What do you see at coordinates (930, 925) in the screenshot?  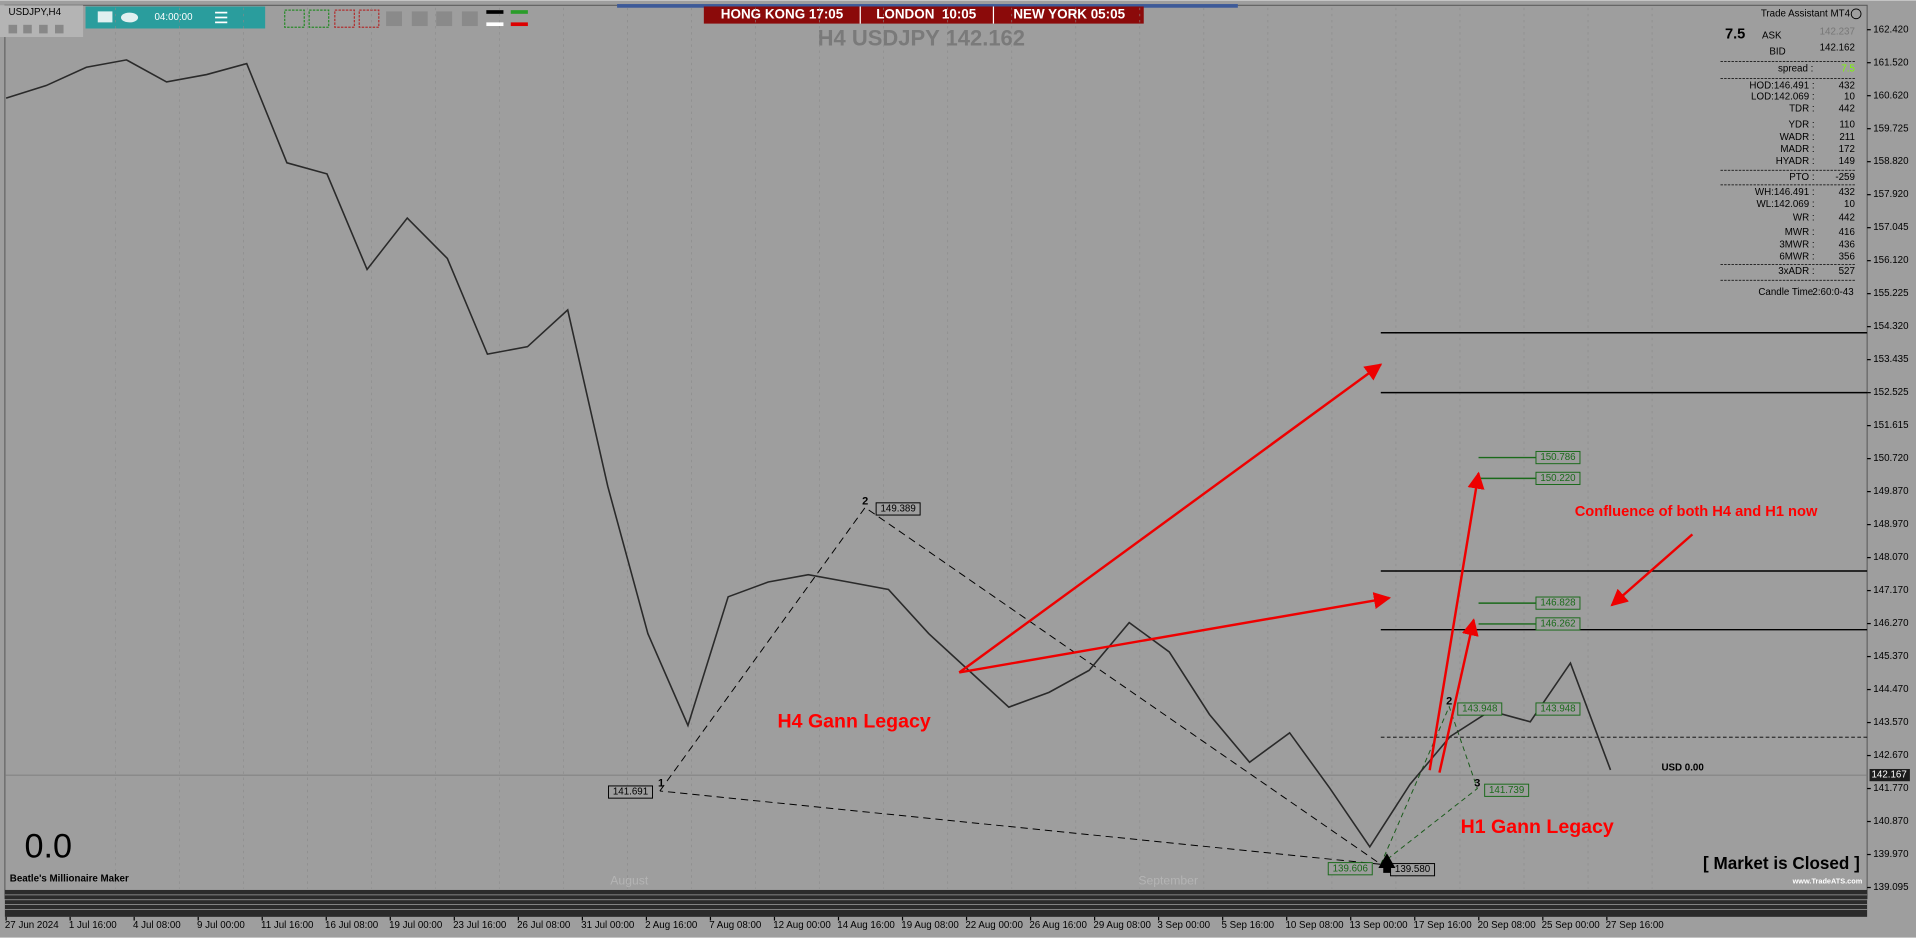 I see `time-label: 19 Aug 08:00` at bounding box center [930, 925].